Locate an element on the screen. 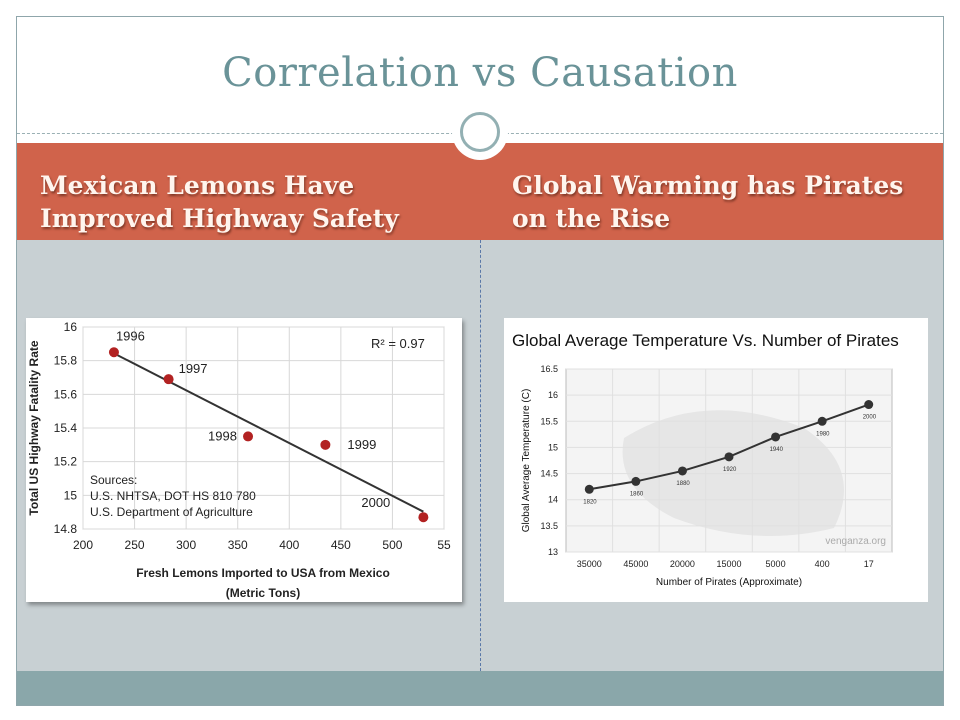 The width and height of the screenshot is (960, 720). point-label: 1997 is located at coordinates (193, 368).